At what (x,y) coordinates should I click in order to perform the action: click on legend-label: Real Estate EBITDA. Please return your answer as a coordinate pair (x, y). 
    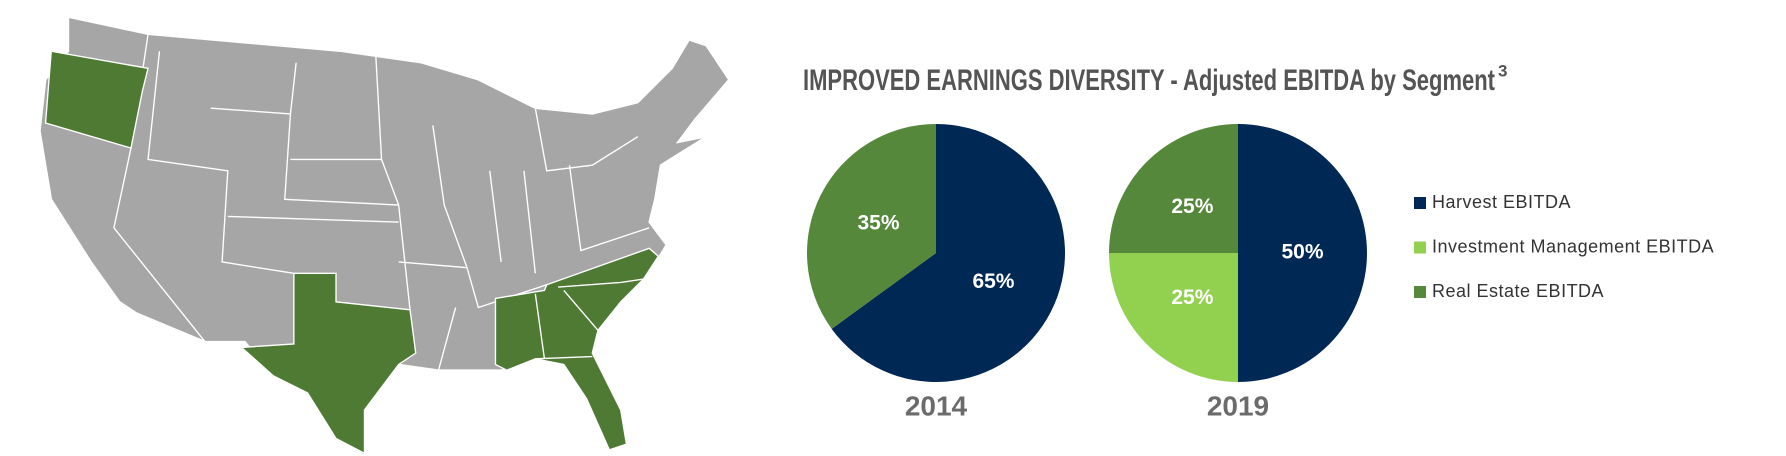
    Looking at the image, I should click on (1518, 291).